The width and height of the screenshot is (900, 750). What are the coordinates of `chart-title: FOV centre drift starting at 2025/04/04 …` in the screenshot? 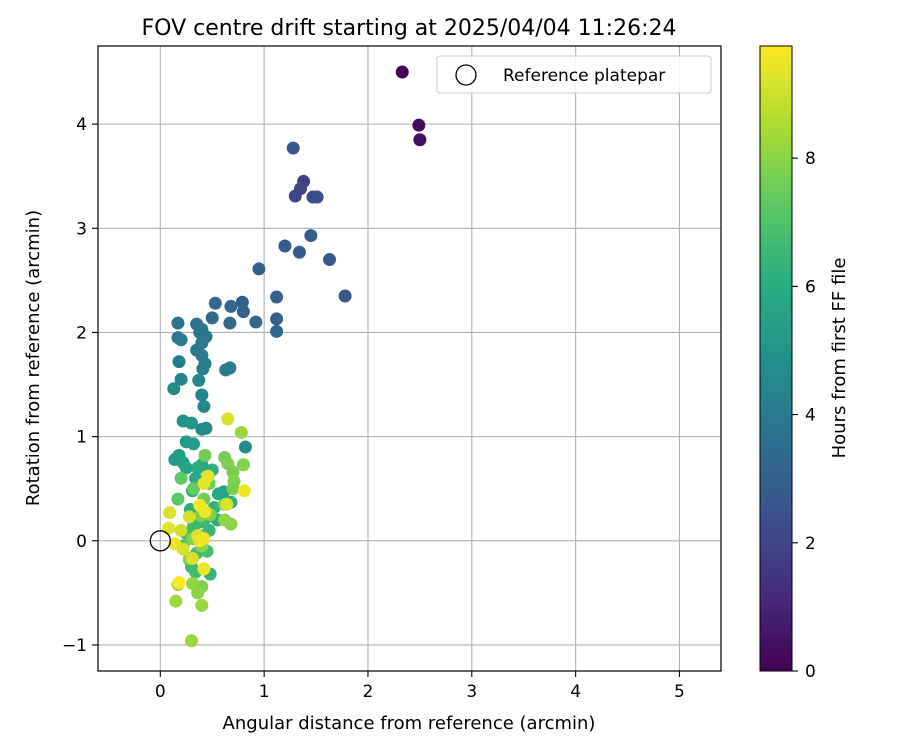 It's located at (409, 28).